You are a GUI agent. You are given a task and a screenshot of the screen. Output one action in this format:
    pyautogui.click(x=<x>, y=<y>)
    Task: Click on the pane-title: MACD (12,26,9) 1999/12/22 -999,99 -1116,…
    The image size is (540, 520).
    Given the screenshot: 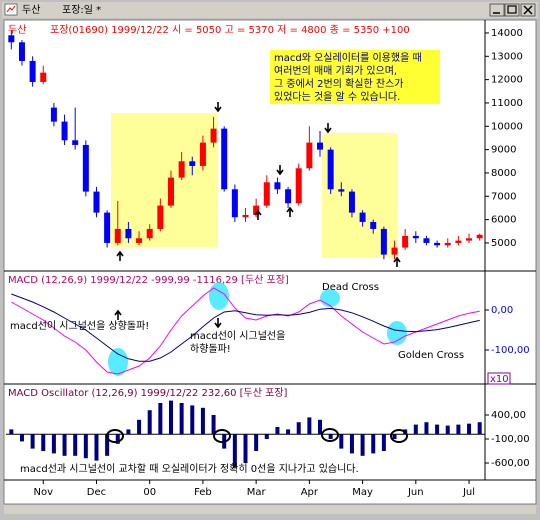 What is the action you would take?
    pyautogui.click(x=148, y=280)
    